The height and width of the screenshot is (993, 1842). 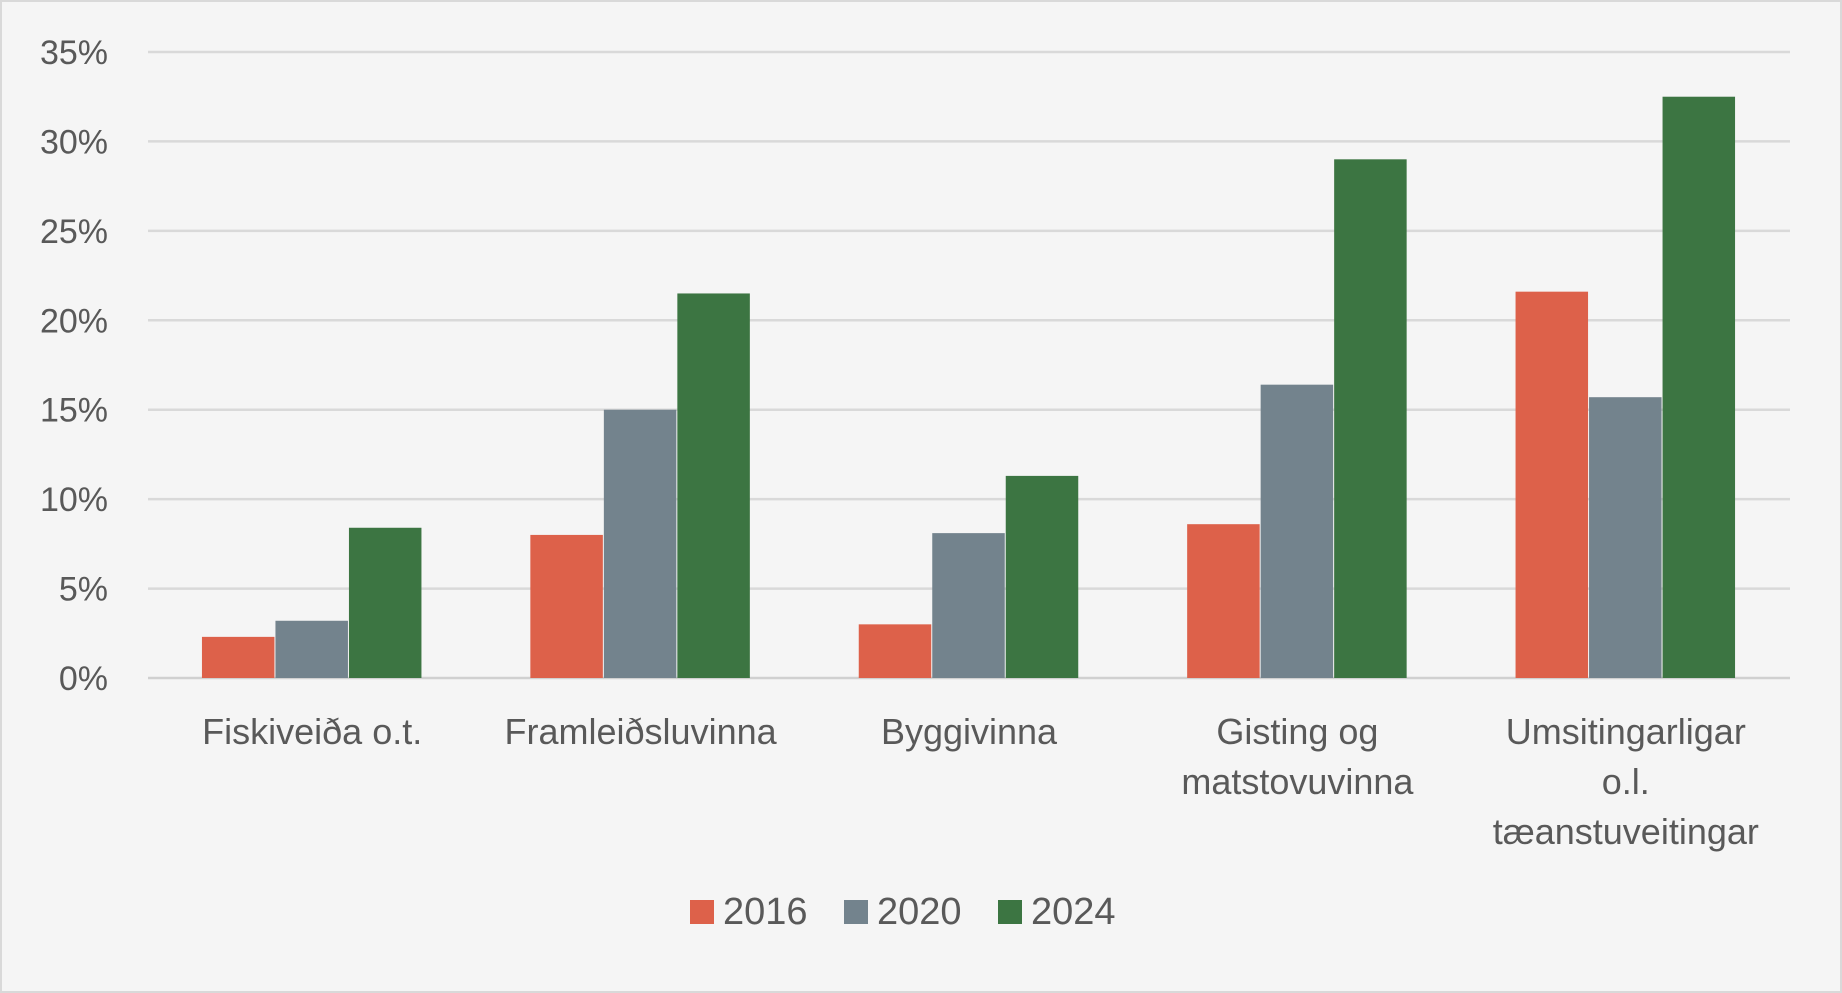 I want to click on x-tick-label: Byggivinna, so click(x=969, y=731).